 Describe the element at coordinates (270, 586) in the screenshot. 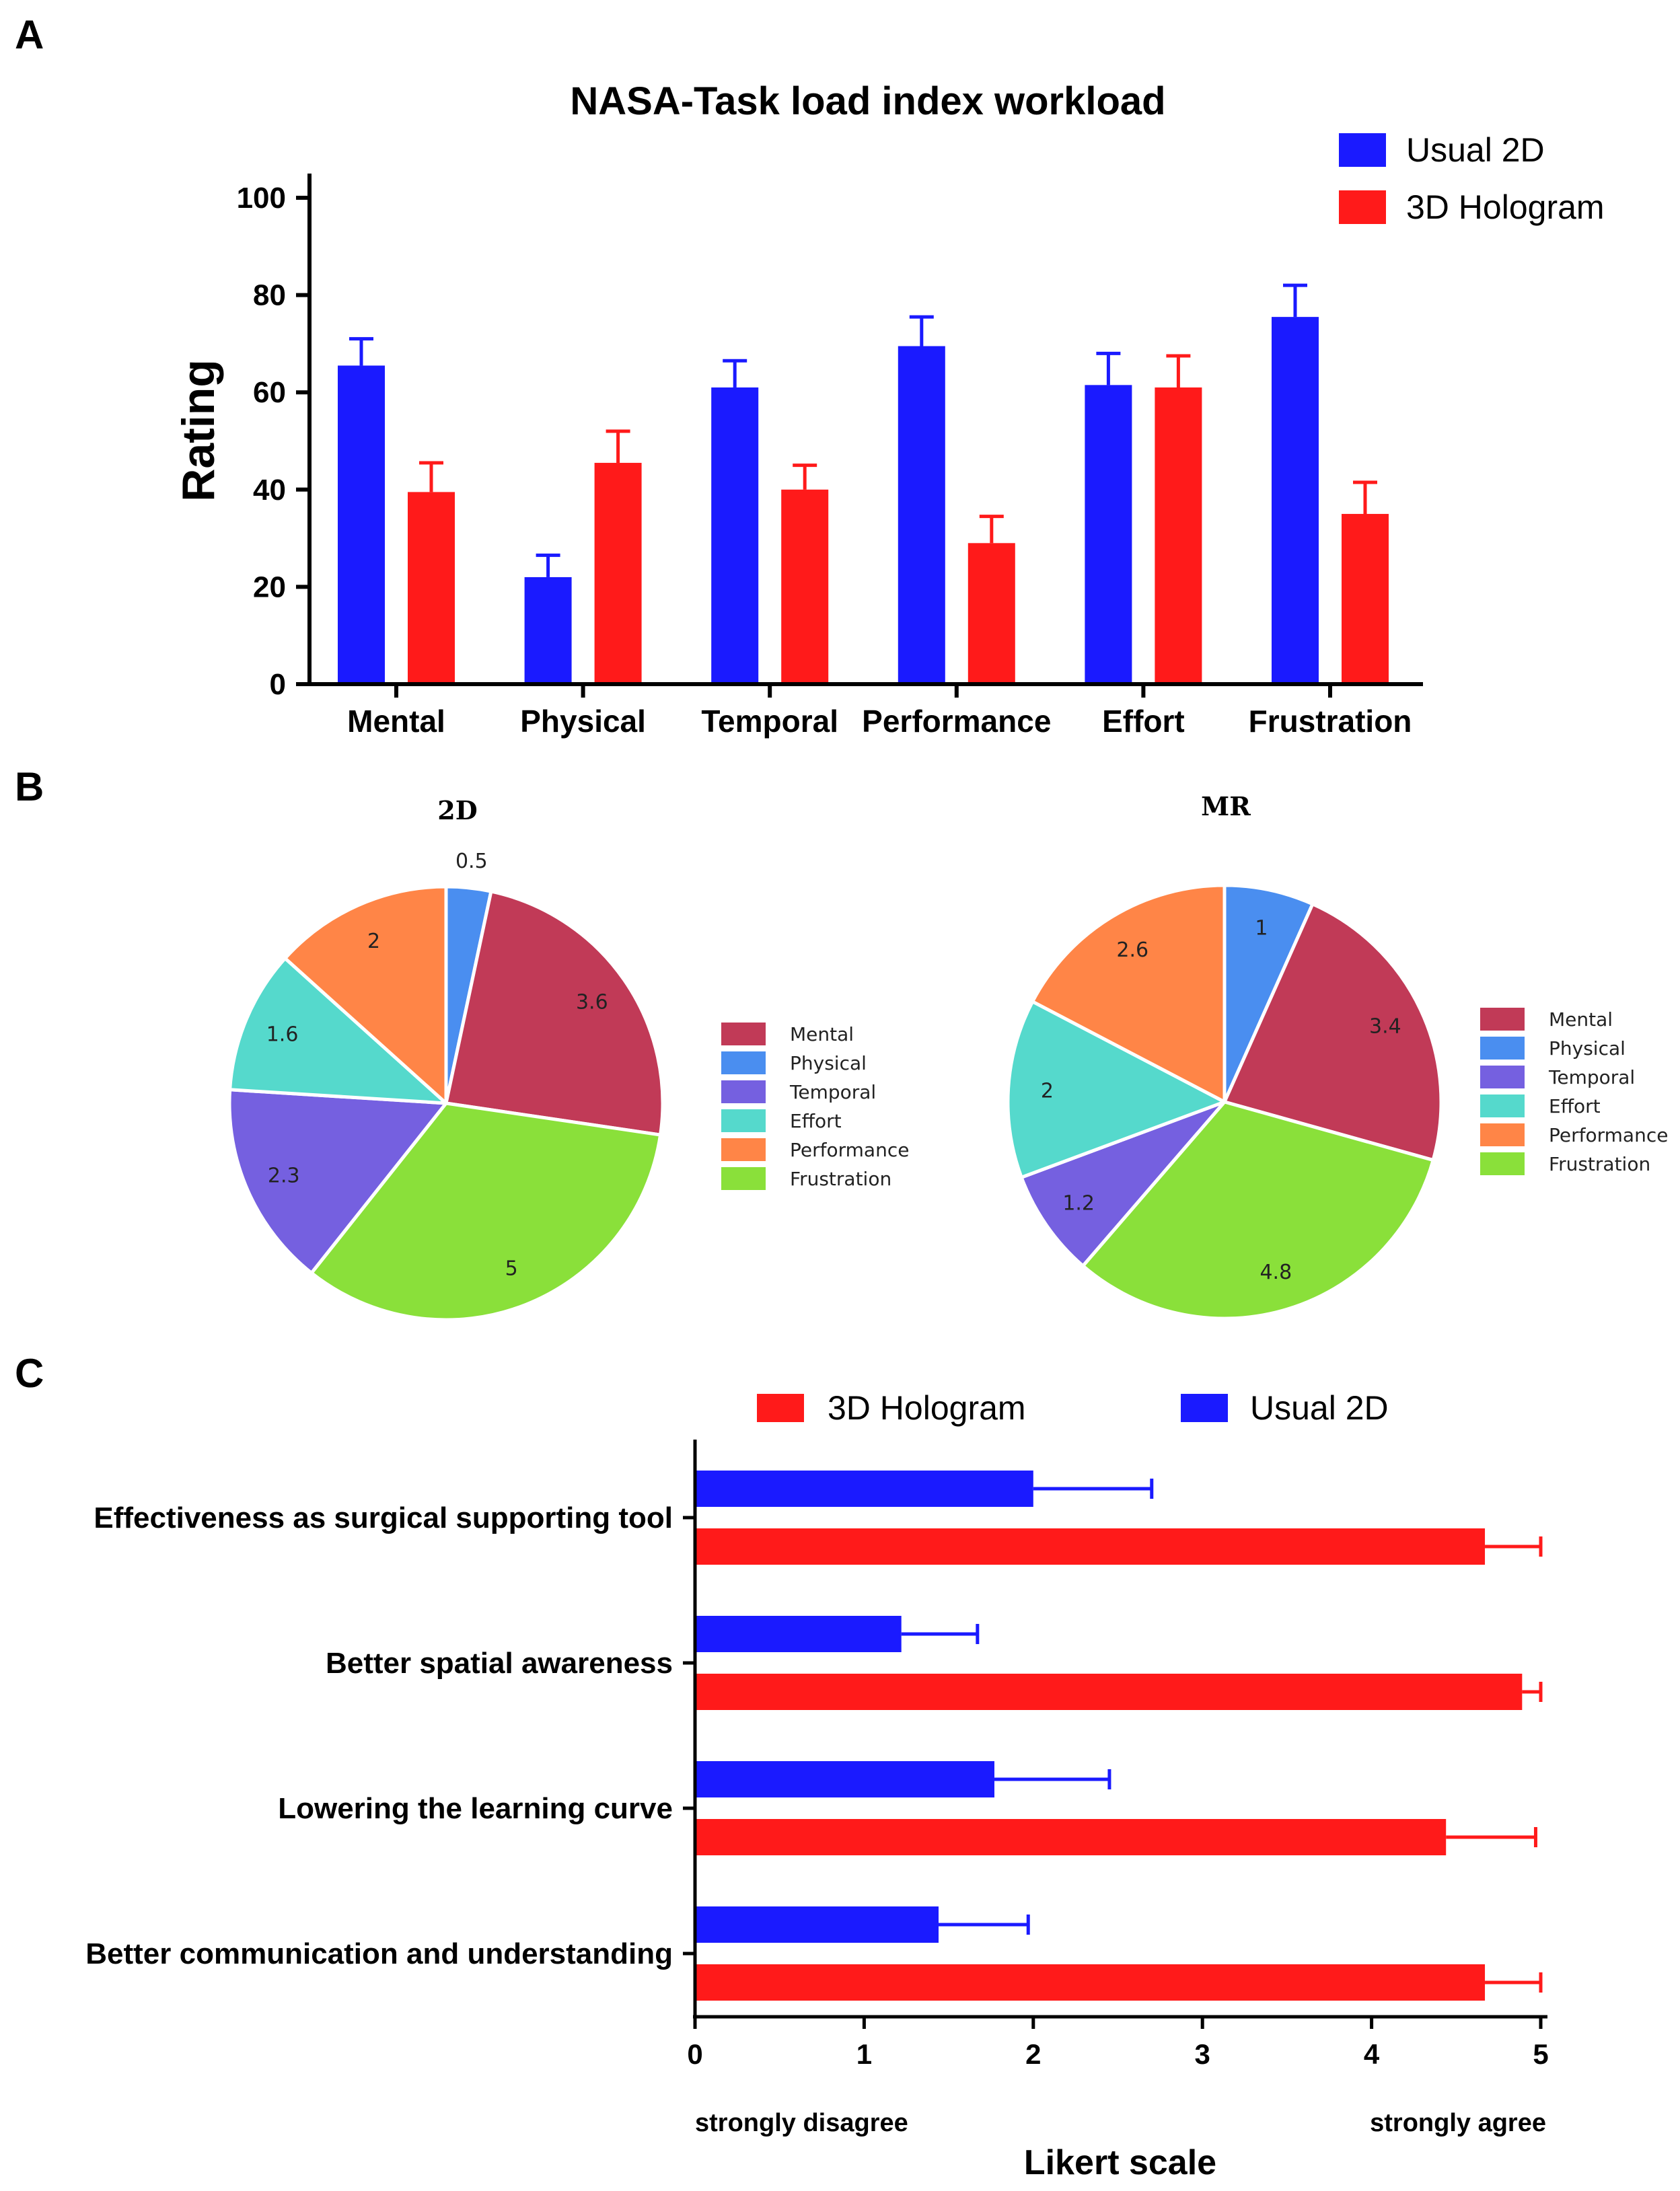

I see `y-tick-label: 20` at that location.